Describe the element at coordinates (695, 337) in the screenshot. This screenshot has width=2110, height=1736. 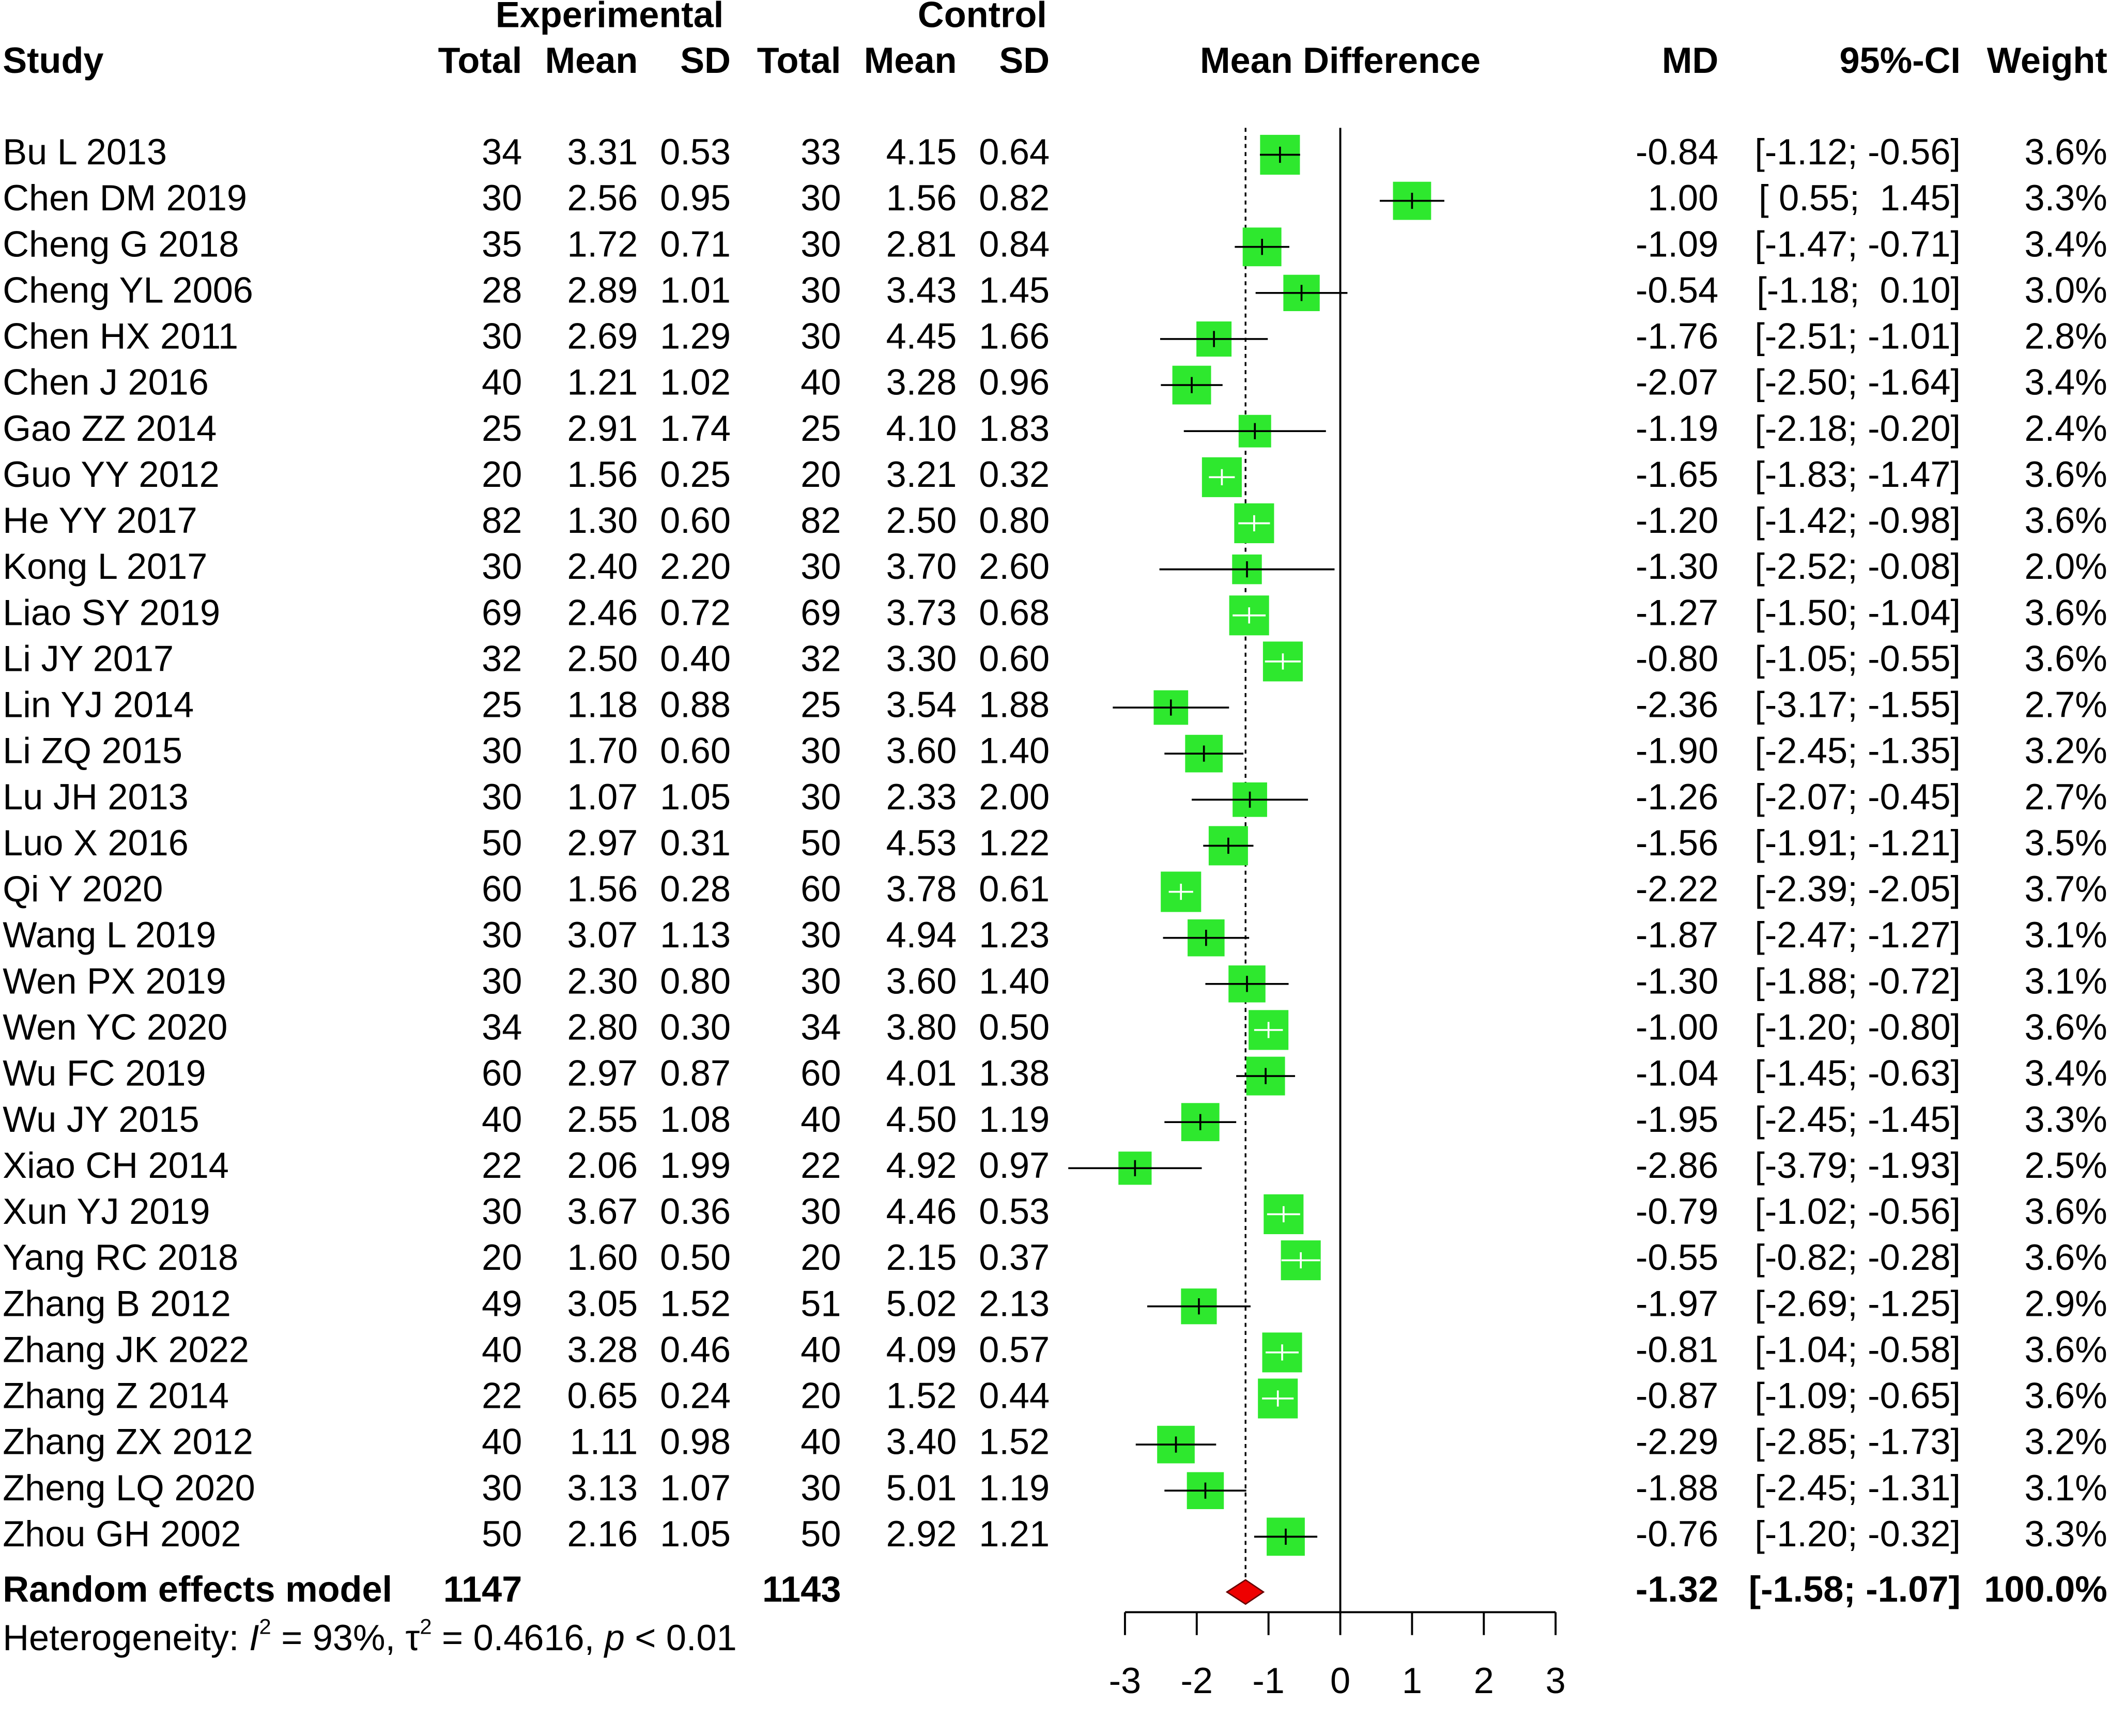
I see `table-cell: 1.29` at that location.